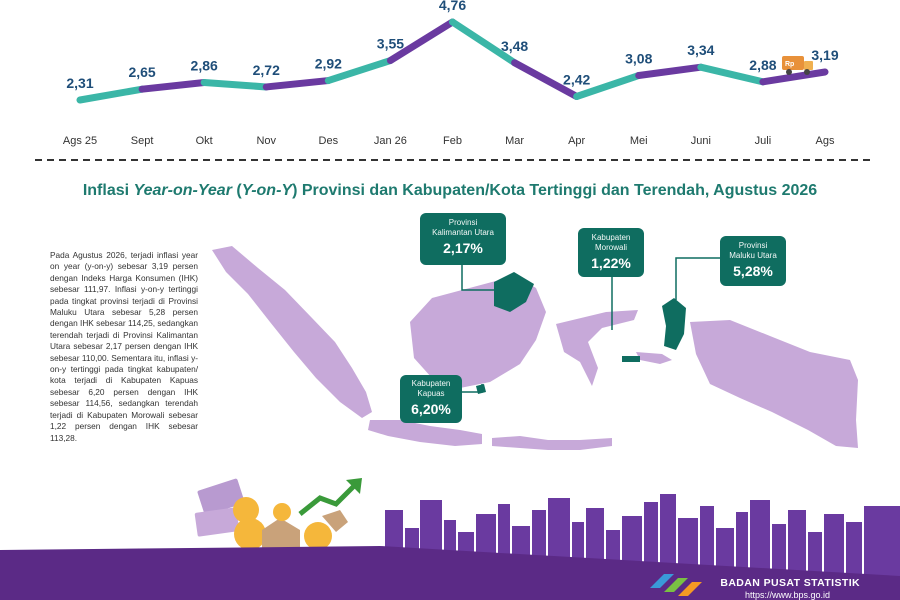 The width and height of the screenshot is (900, 600). Describe the element at coordinates (142, 141) in the screenshot. I see `x-tick-label: Sept` at that location.